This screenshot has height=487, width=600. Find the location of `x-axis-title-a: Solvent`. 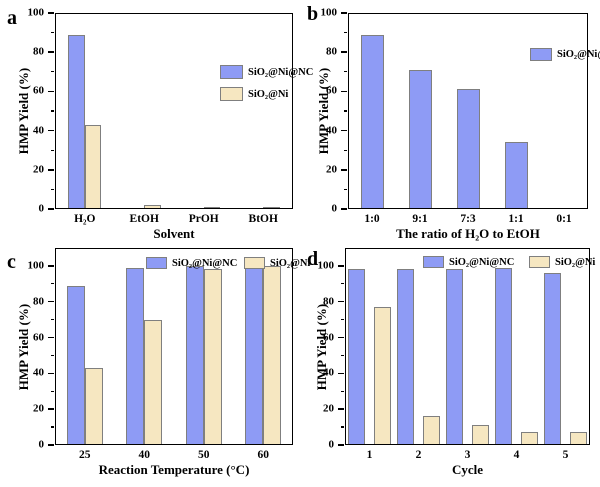

x-axis-title-a: Solvent is located at coordinates (174, 233).